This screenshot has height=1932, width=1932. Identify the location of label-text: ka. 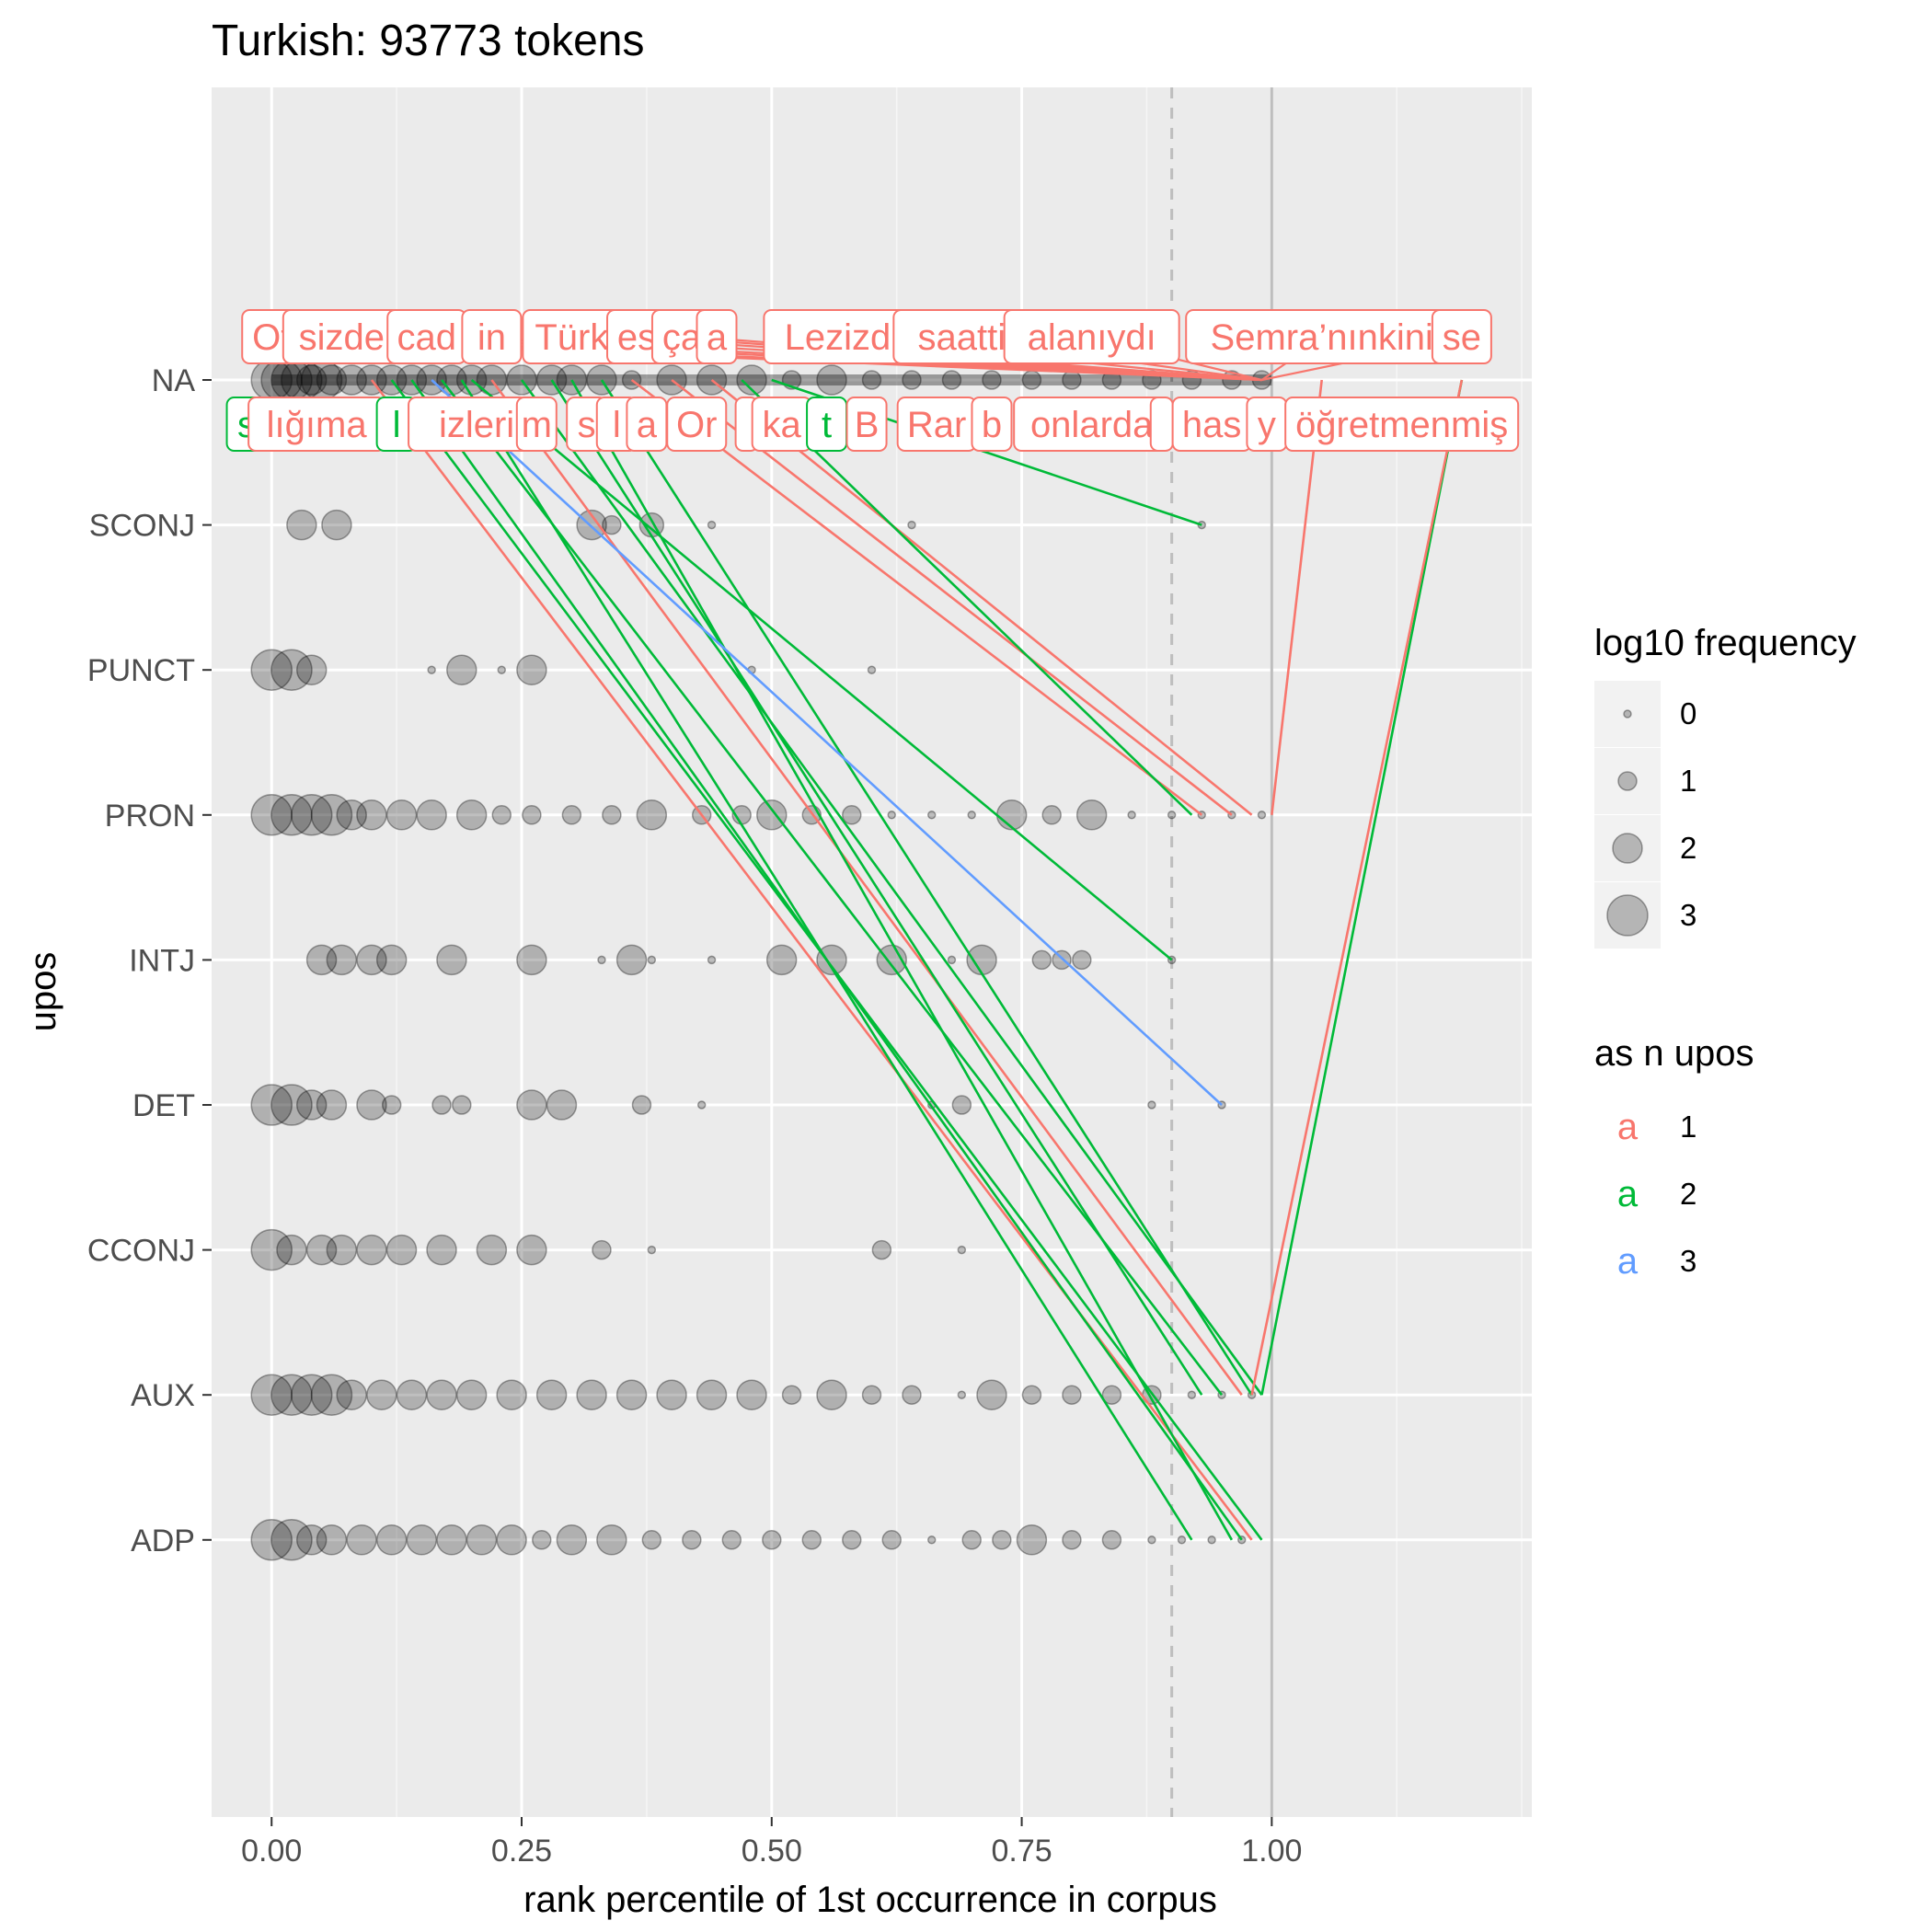
(782, 425).